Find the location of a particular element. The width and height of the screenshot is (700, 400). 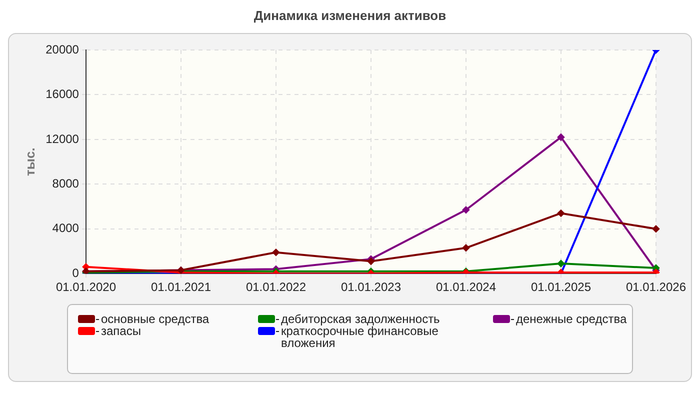

legend-label: запасы is located at coordinates (121, 331).